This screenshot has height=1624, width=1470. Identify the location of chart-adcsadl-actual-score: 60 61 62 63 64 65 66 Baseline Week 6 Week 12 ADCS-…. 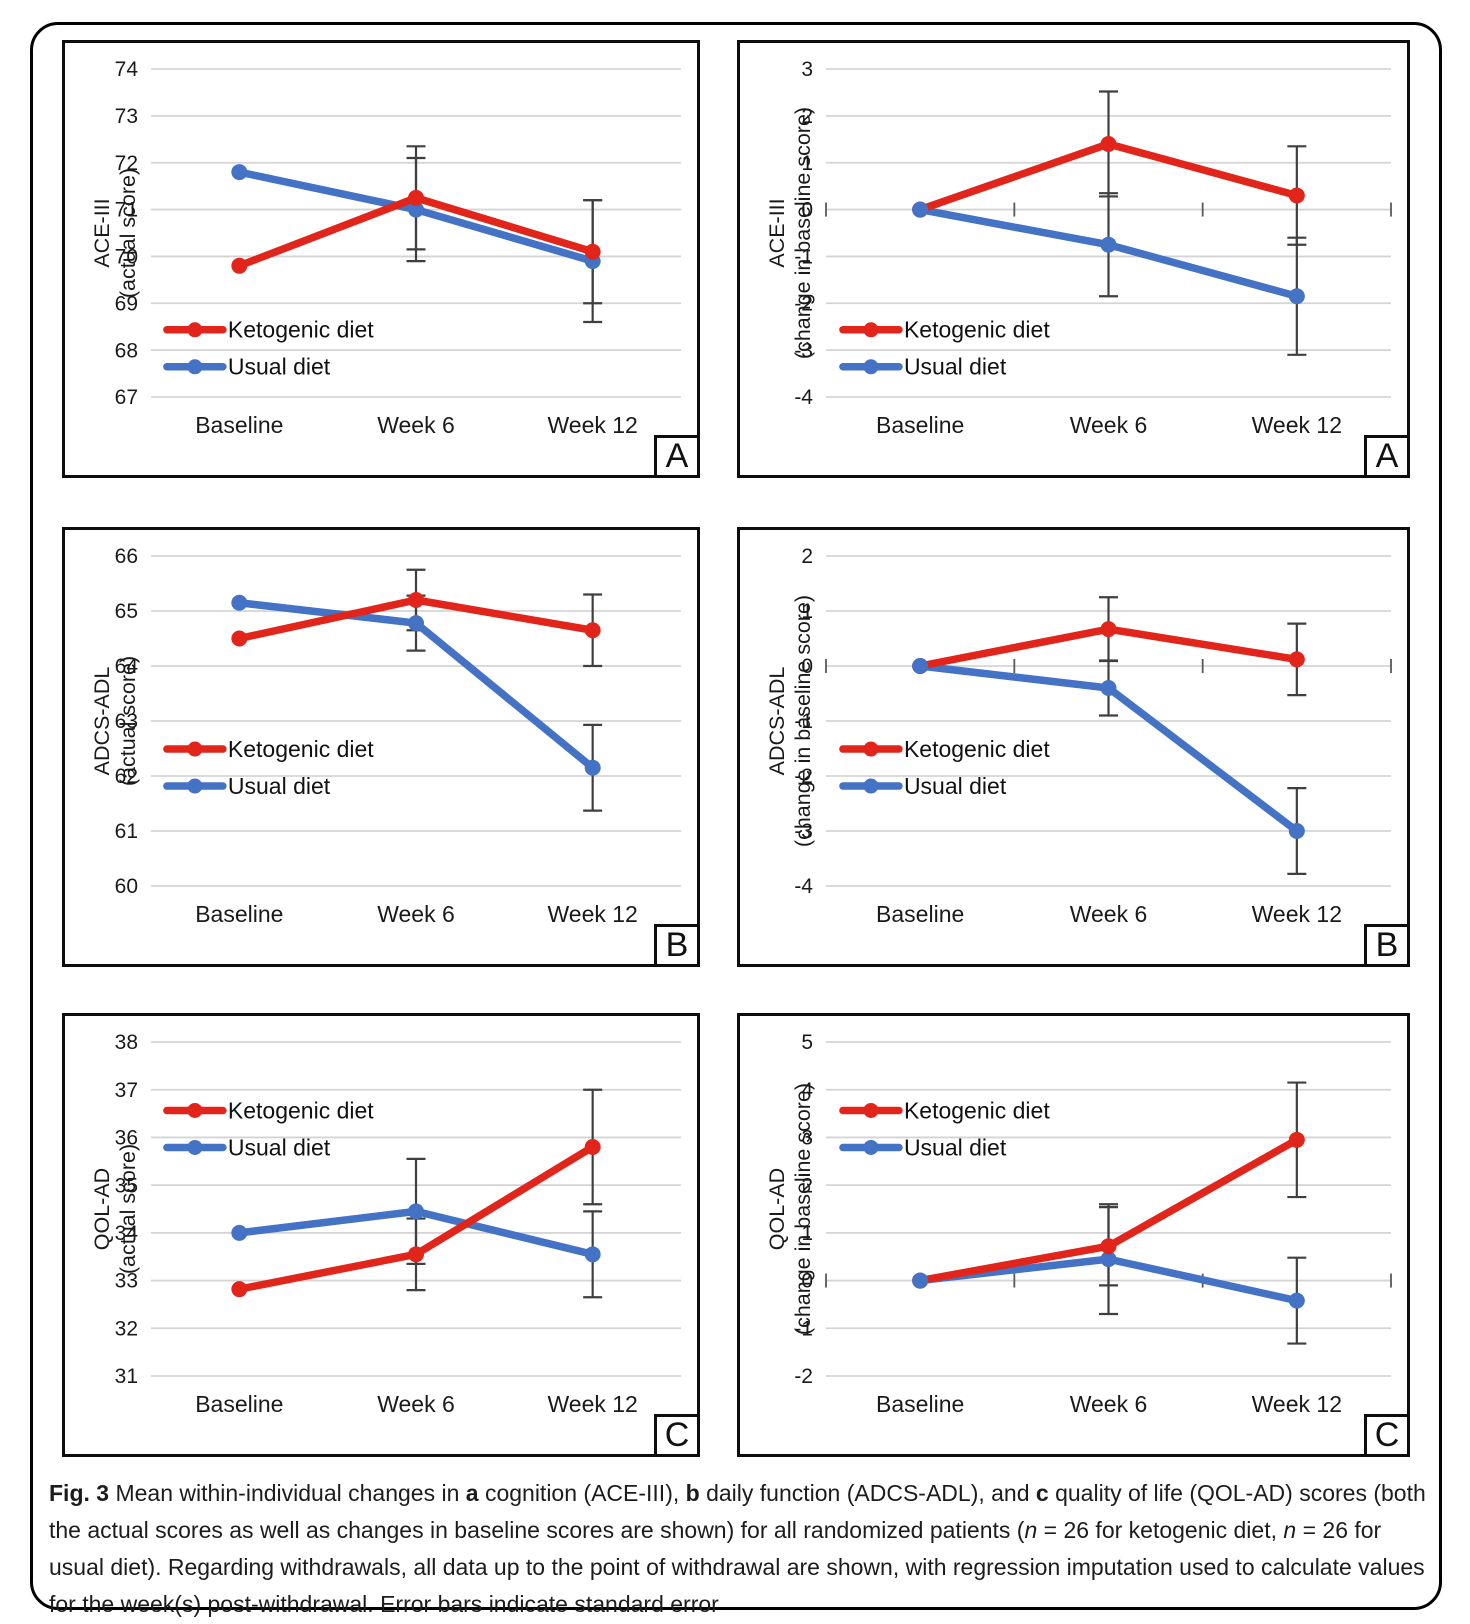
(385, 736).